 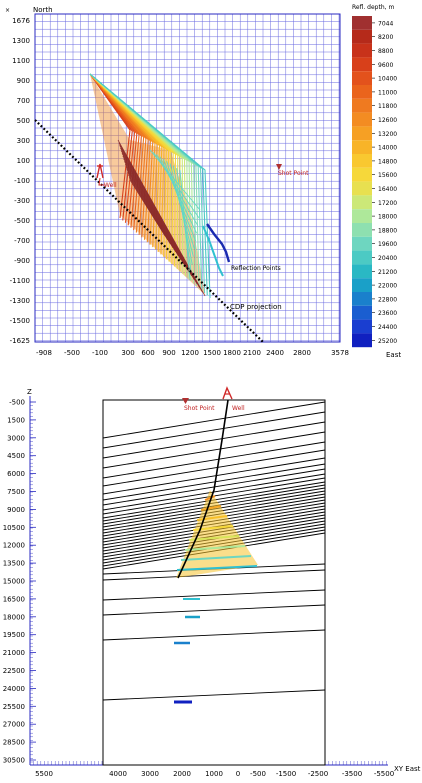 What do you see at coordinates (16, 510) in the screenshot?
I see `z-tick-label: 9000` at bounding box center [16, 510].